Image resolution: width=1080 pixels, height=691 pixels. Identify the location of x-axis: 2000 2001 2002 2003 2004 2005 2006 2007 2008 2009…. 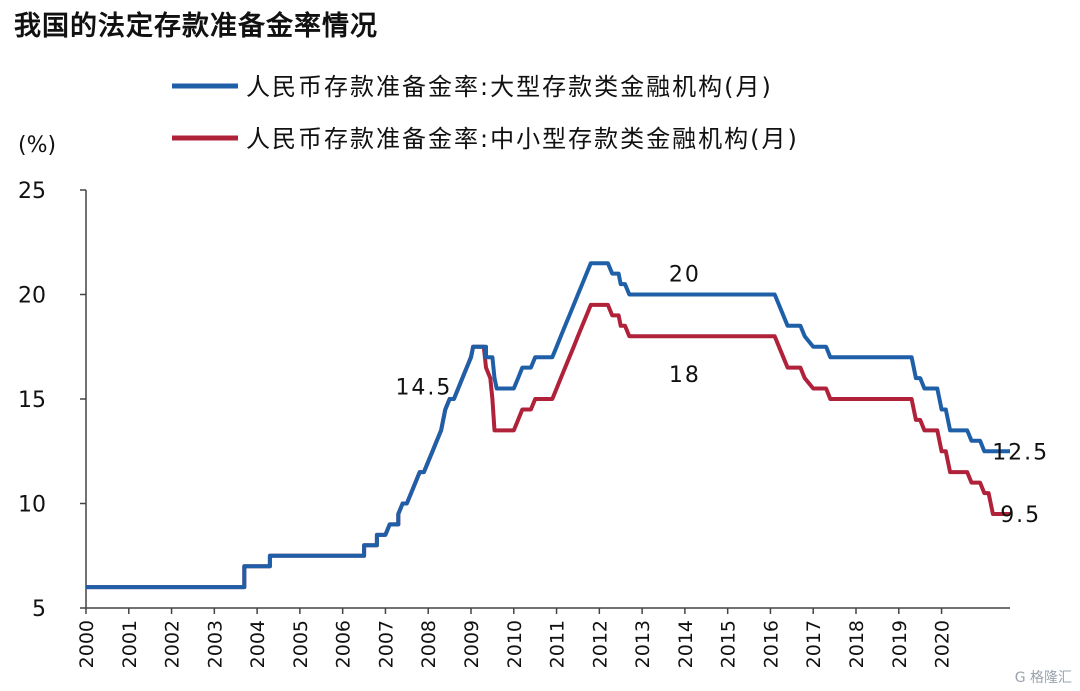
(543, 637).